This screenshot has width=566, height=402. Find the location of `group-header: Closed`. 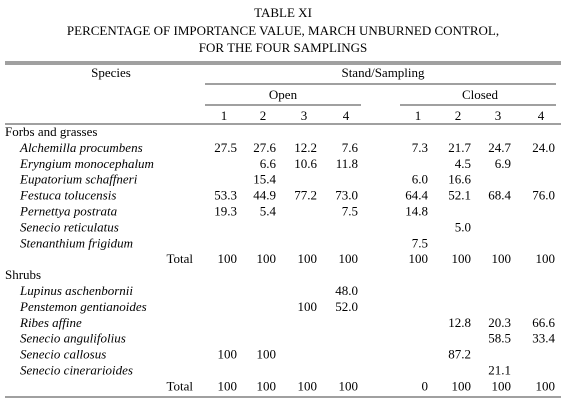

group-header: Closed is located at coordinates (480, 94).